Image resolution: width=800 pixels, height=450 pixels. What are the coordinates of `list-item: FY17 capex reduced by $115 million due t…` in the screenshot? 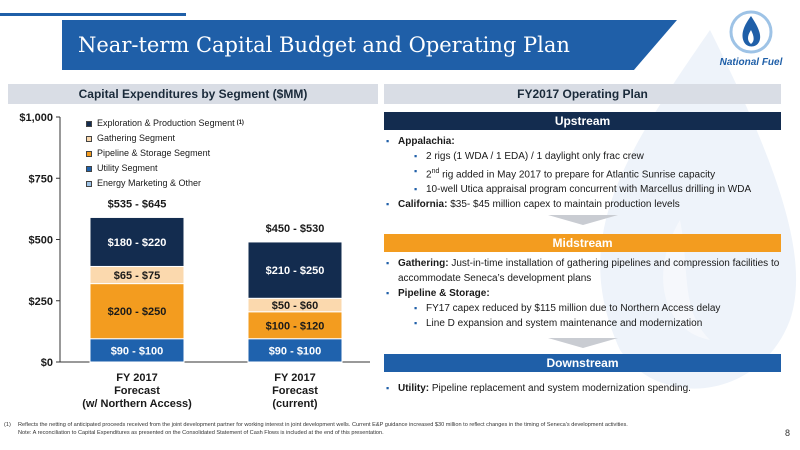 It's located at (579, 308).